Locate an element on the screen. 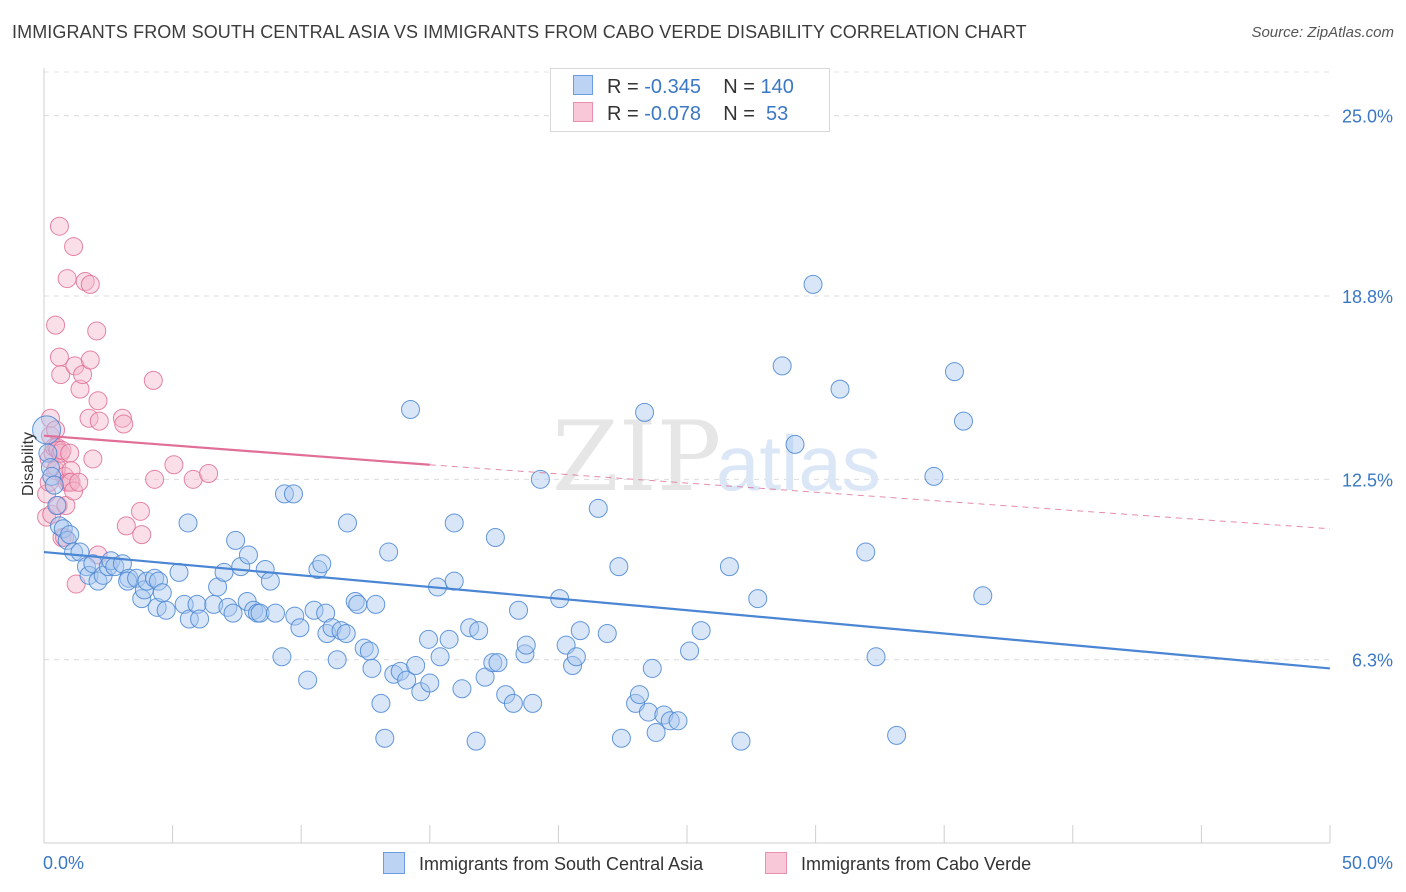 The image size is (1406, 892). legend-row-pink: R = -0.078 N = 53 is located at coordinates (680, 115).